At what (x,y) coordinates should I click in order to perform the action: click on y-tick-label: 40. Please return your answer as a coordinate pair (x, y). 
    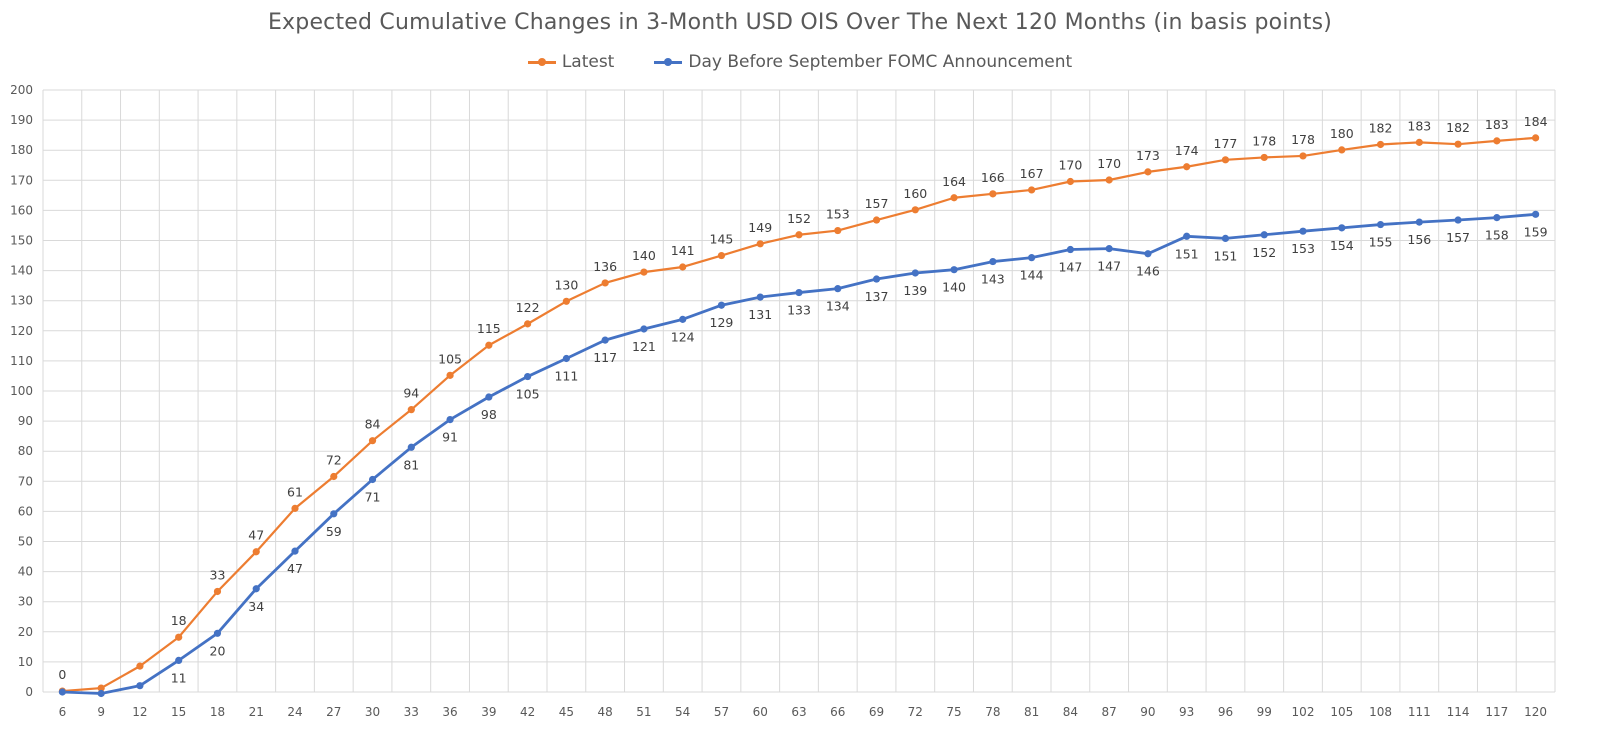
    Looking at the image, I should click on (25, 572).